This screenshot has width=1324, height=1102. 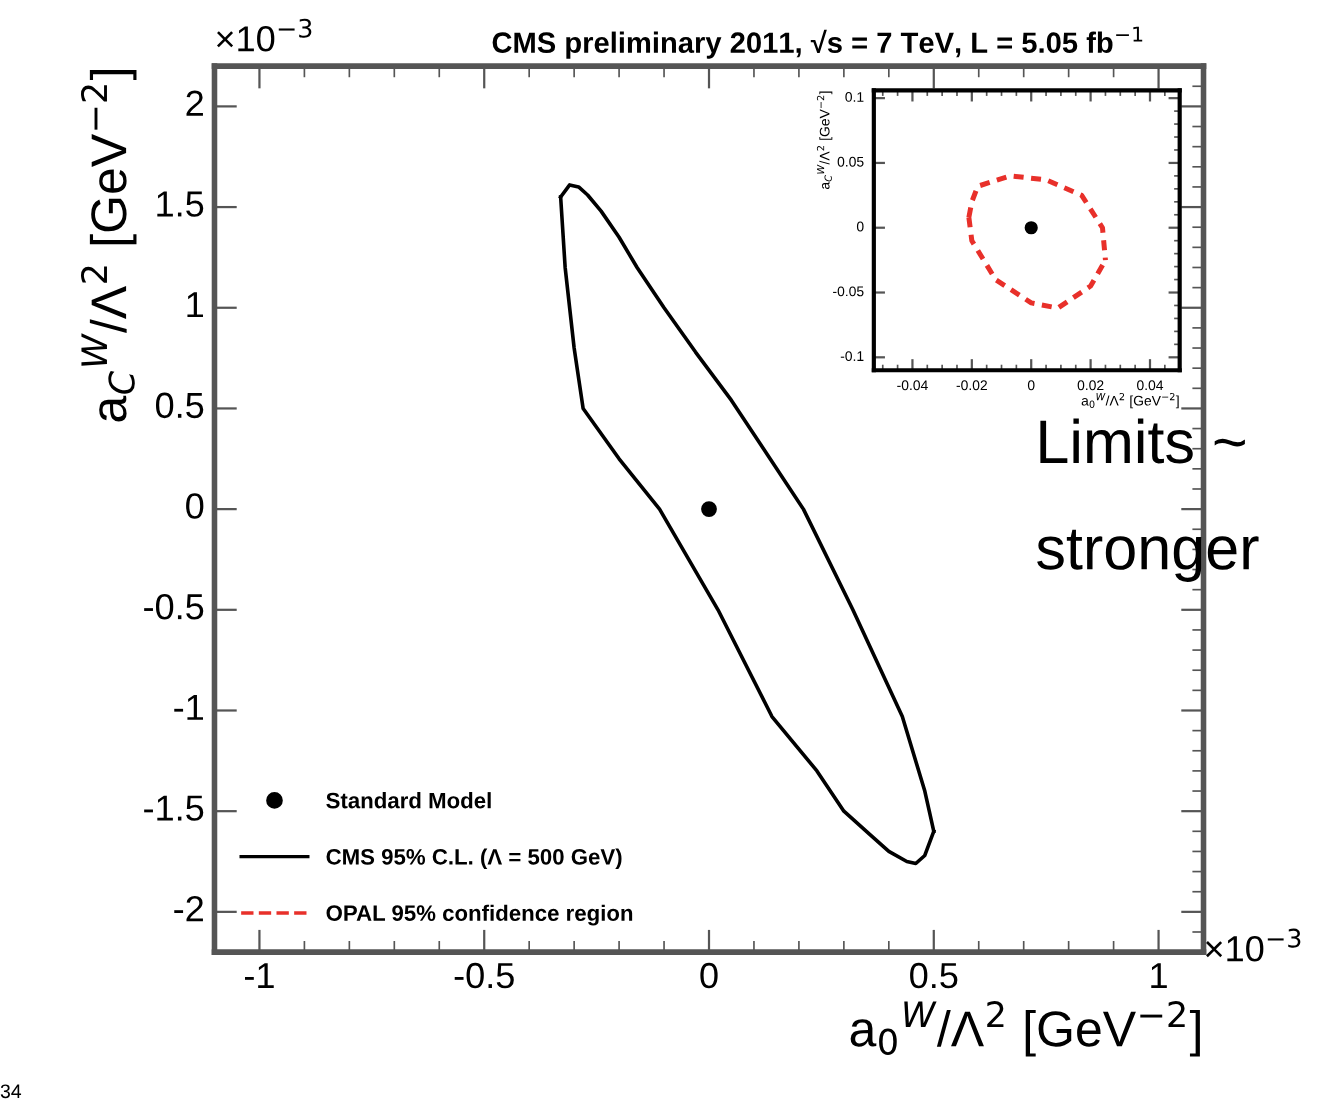 What do you see at coordinates (709, 975) in the screenshot?
I see `x-tick-label: 0` at bounding box center [709, 975].